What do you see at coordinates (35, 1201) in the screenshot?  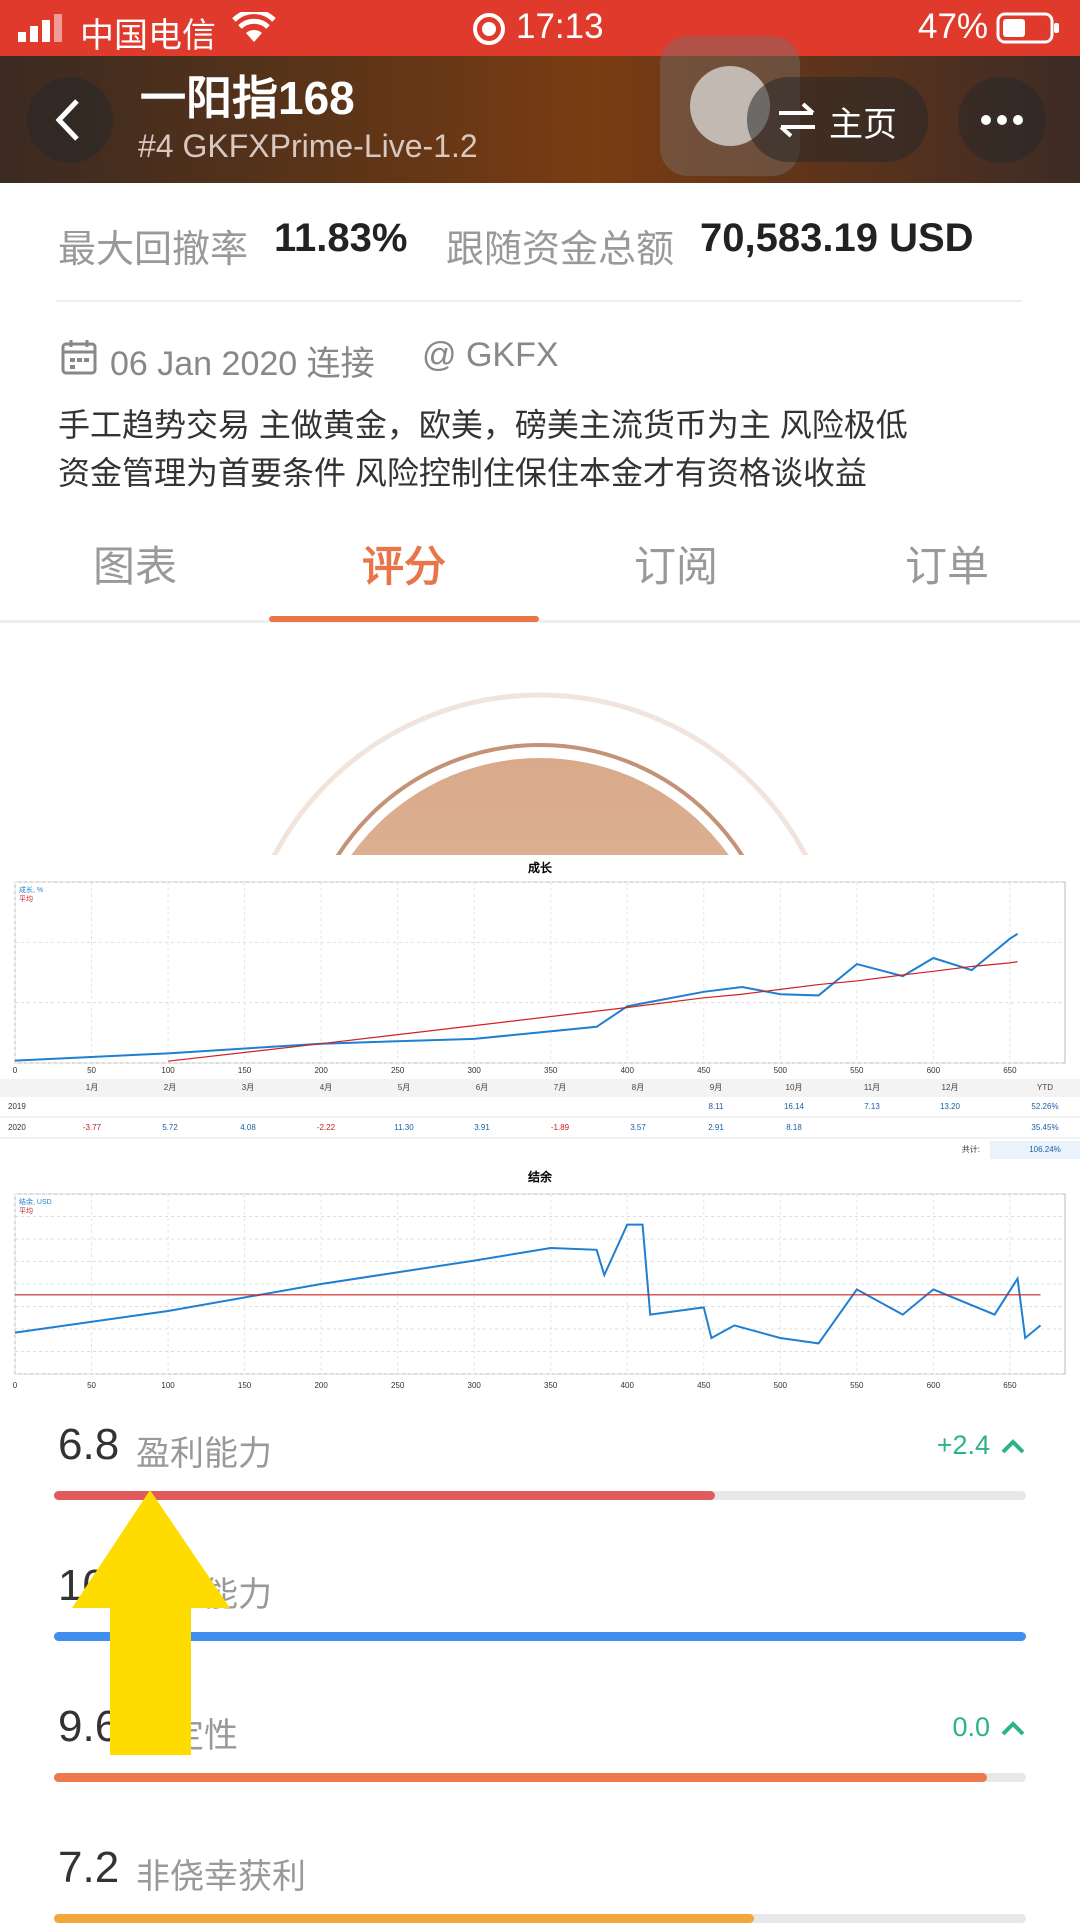 I see `legend-entry: 结余, USD` at bounding box center [35, 1201].